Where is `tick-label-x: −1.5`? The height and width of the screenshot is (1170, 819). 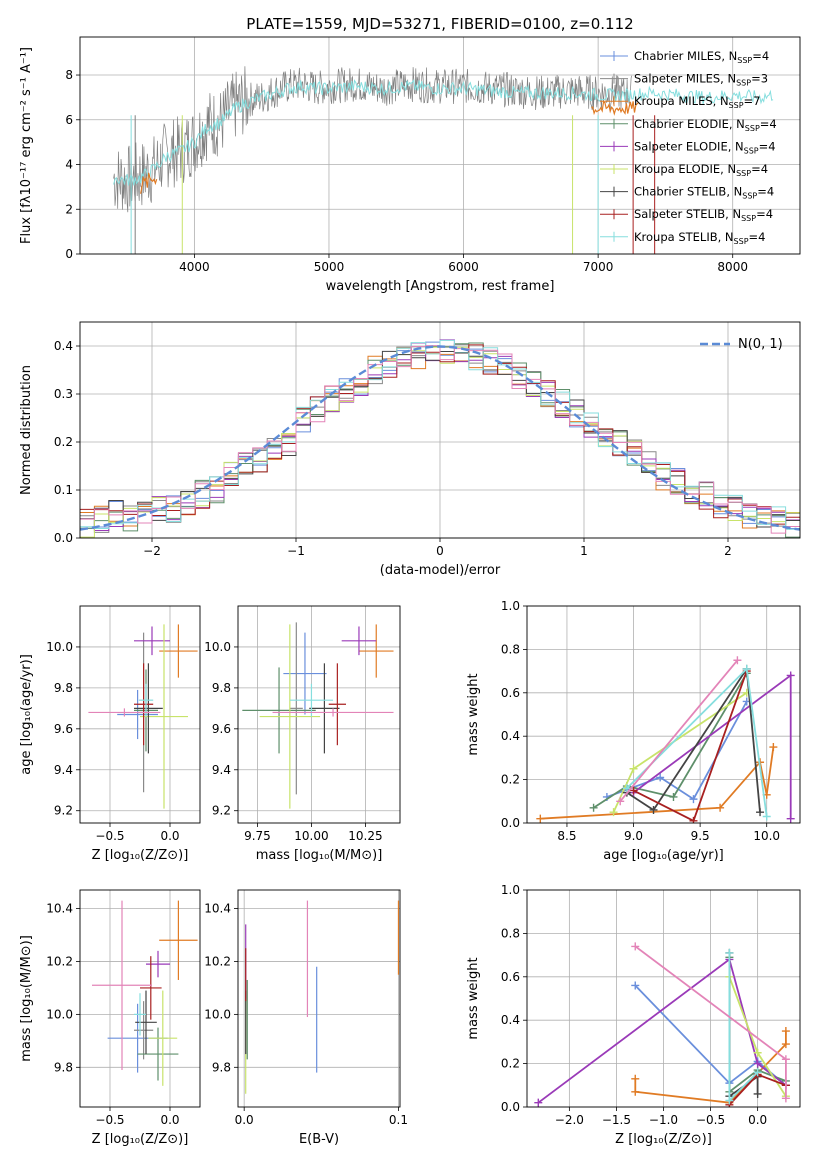 tick-label-x: −1.5 is located at coordinates (616, 1120).